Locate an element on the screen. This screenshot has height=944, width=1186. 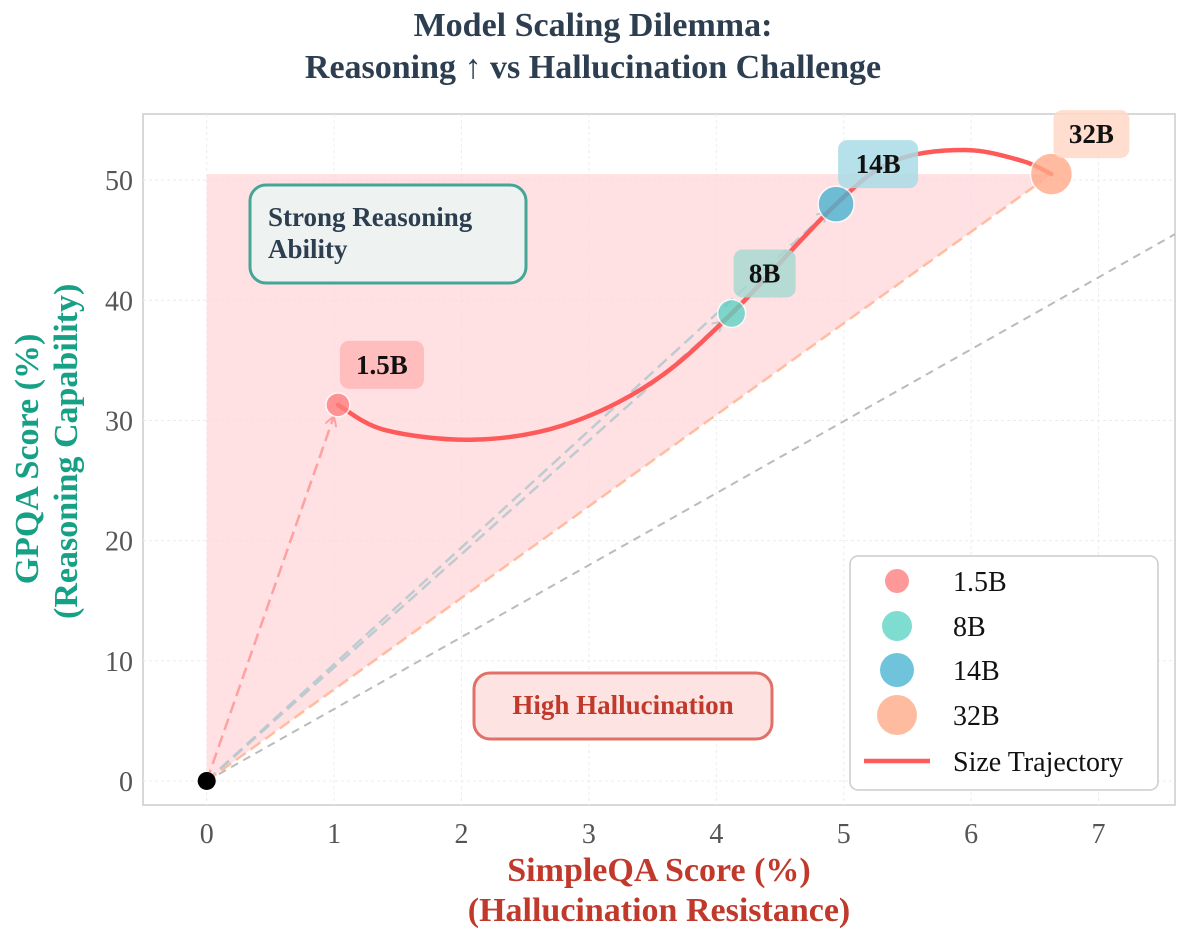
annotation-box-high-hallucination is located at coordinates (623, 706).